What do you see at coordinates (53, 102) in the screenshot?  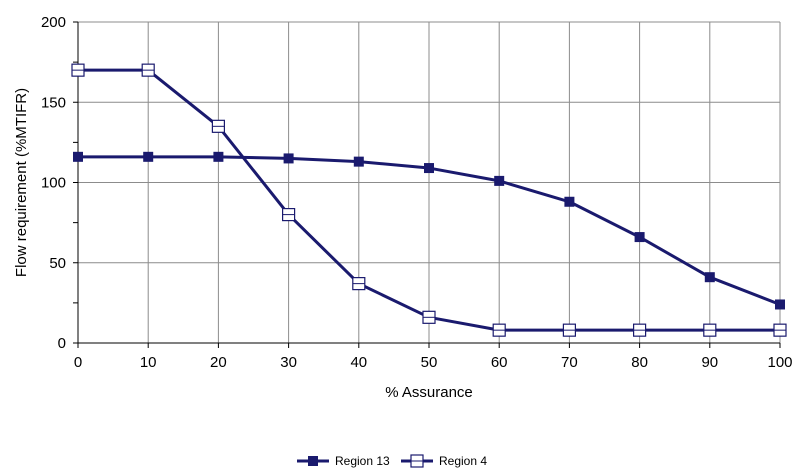 I see `y-tick-label: 150` at bounding box center [53, 102].